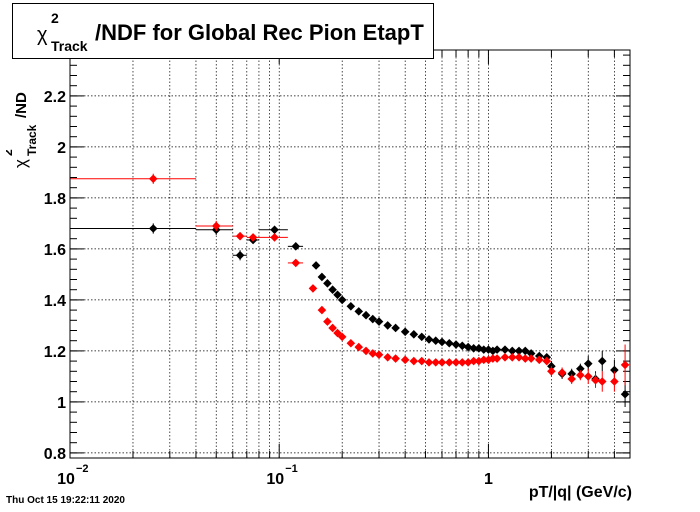  I want to click on y-tick-label: 1.8, so click(55, 199).